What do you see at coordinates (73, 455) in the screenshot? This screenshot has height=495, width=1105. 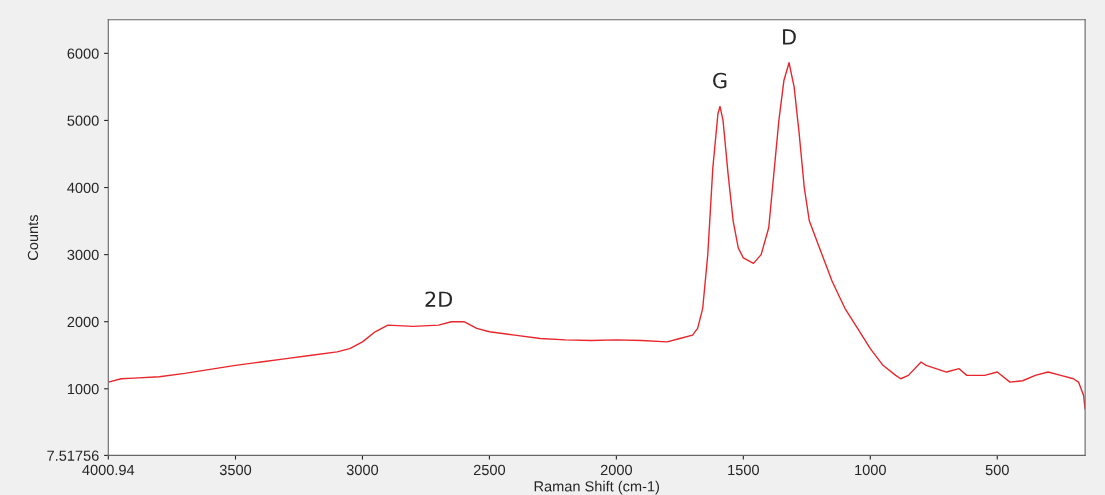 I see `y-tick-label: 7.51756` at bounding box center [73, 455].